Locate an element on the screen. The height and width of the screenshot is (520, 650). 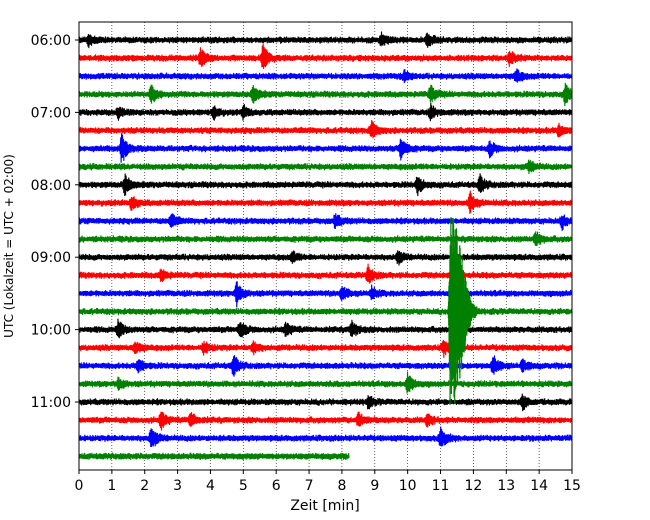
x-tick-label: 10 is located at coordinates (408, 486).